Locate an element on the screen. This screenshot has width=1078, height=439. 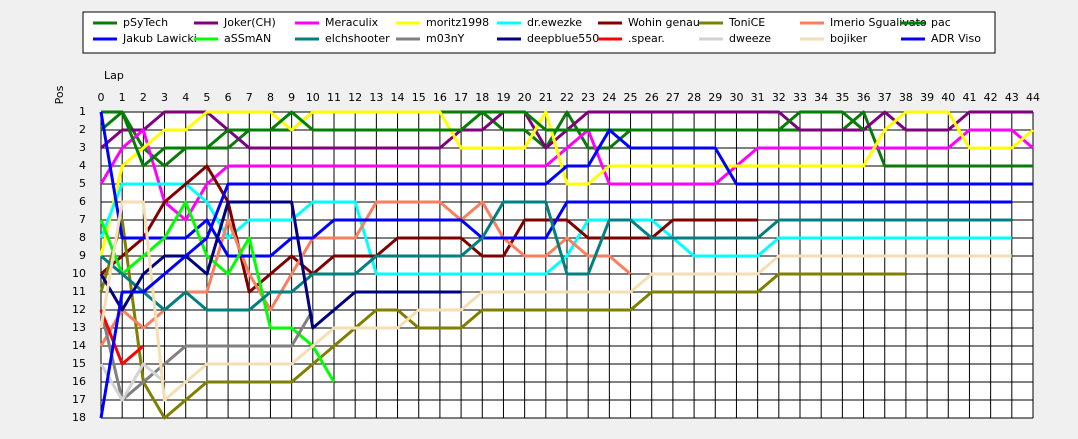
x-tick-label: 22 is located at coordinates (567, 97).